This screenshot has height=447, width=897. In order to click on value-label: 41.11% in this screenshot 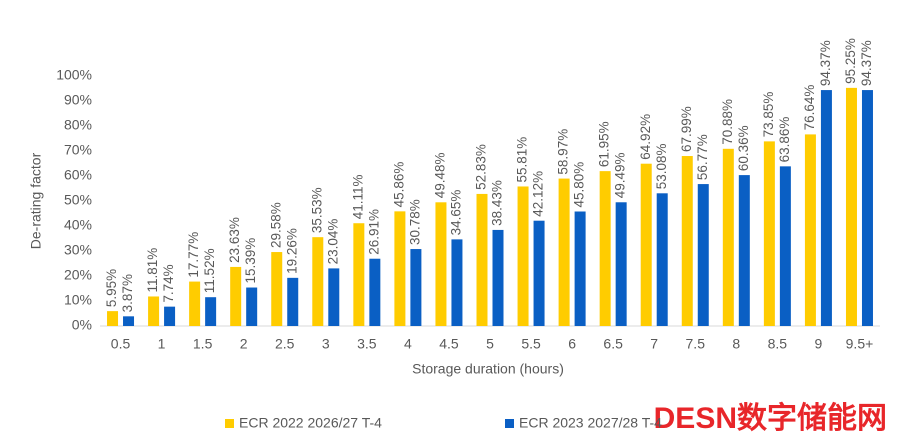, I will do `click(357, 196)`.